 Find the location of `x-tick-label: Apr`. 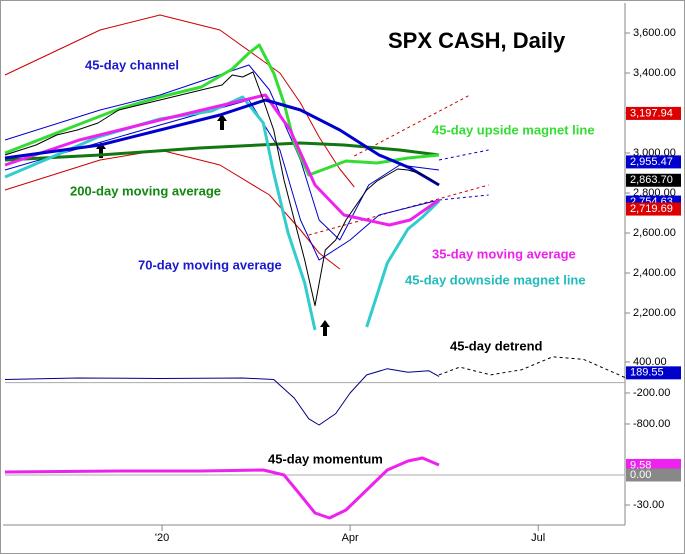

x-tick-label: Apr is located at coordinates (350, 538).